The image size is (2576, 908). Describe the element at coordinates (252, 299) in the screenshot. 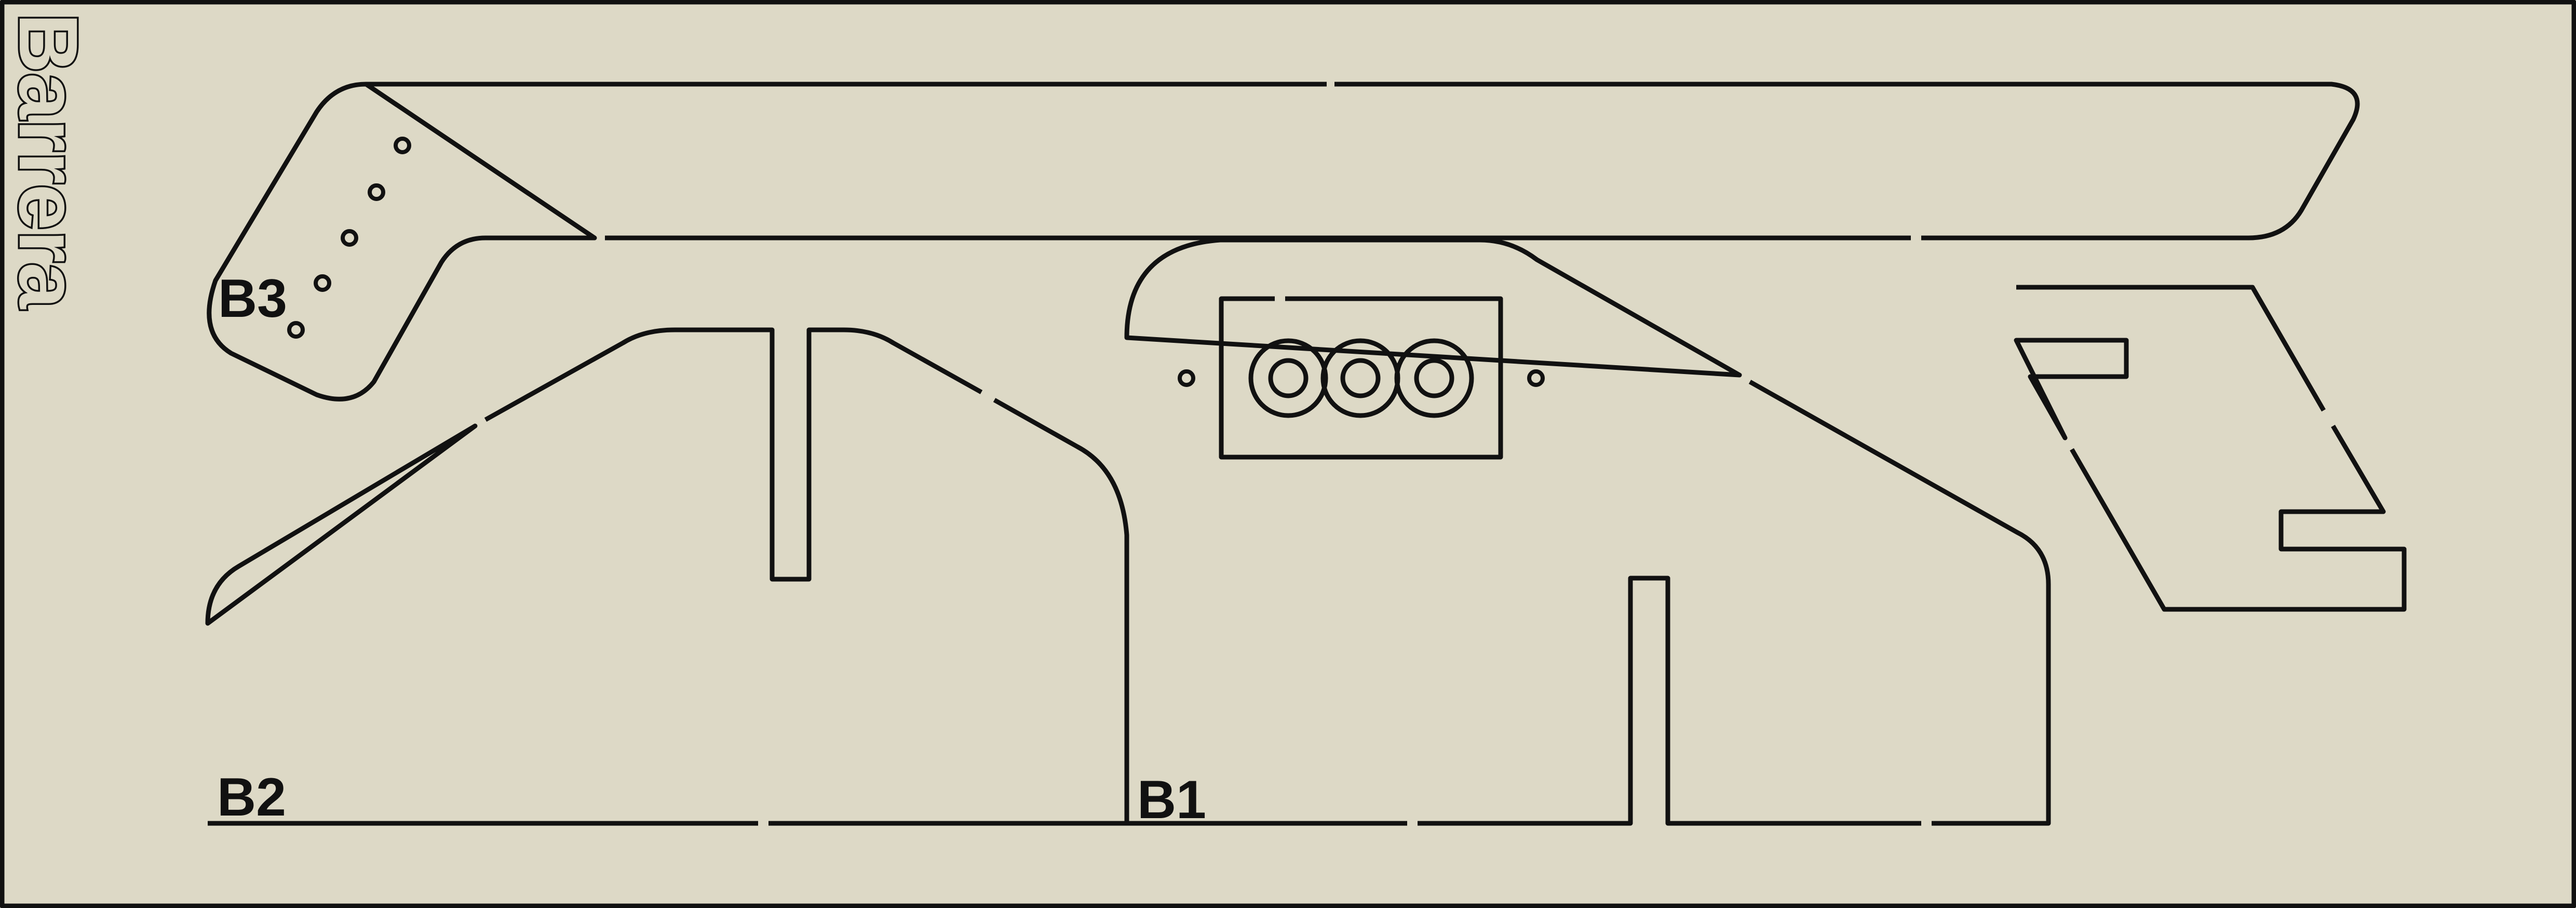

I see `part-b3-label: B3` at that location.